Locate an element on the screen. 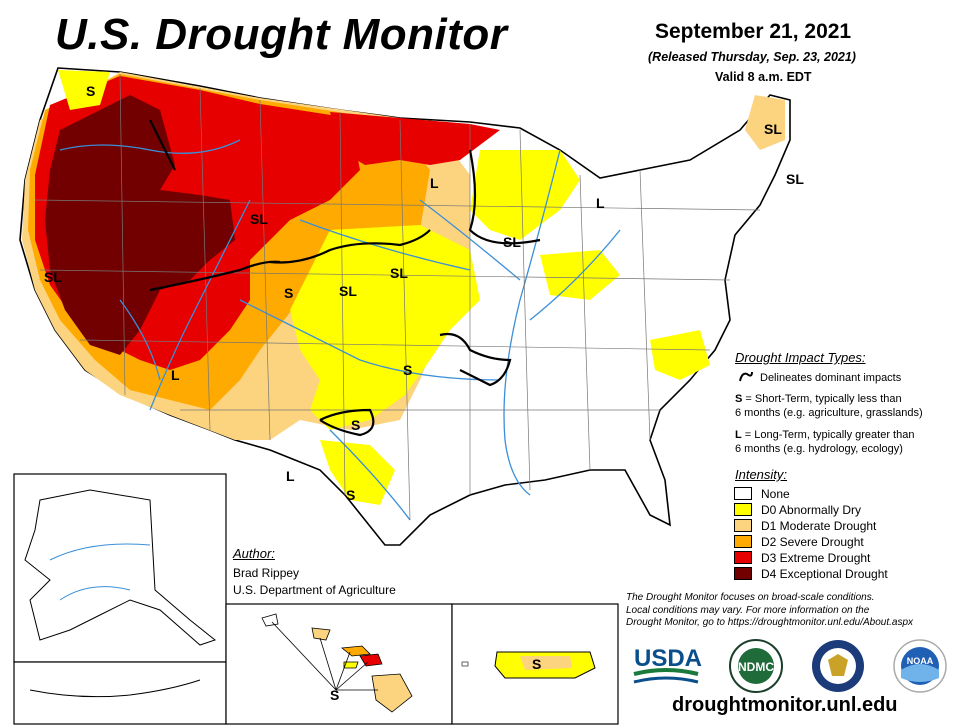 The image size is (960, 728). impact-legend-title: Drought Impact Types: is located at coordinates (800, 357).